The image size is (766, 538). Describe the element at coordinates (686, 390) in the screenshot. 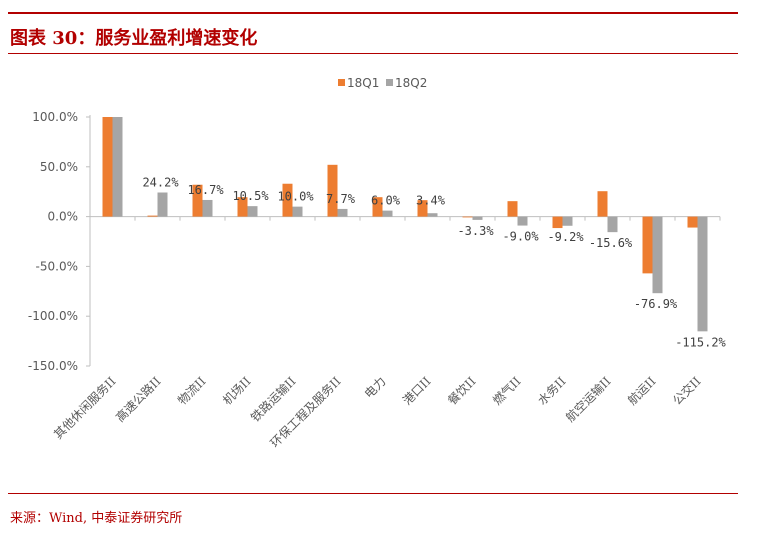

I see `x-tick-label: 公交II` at that location.